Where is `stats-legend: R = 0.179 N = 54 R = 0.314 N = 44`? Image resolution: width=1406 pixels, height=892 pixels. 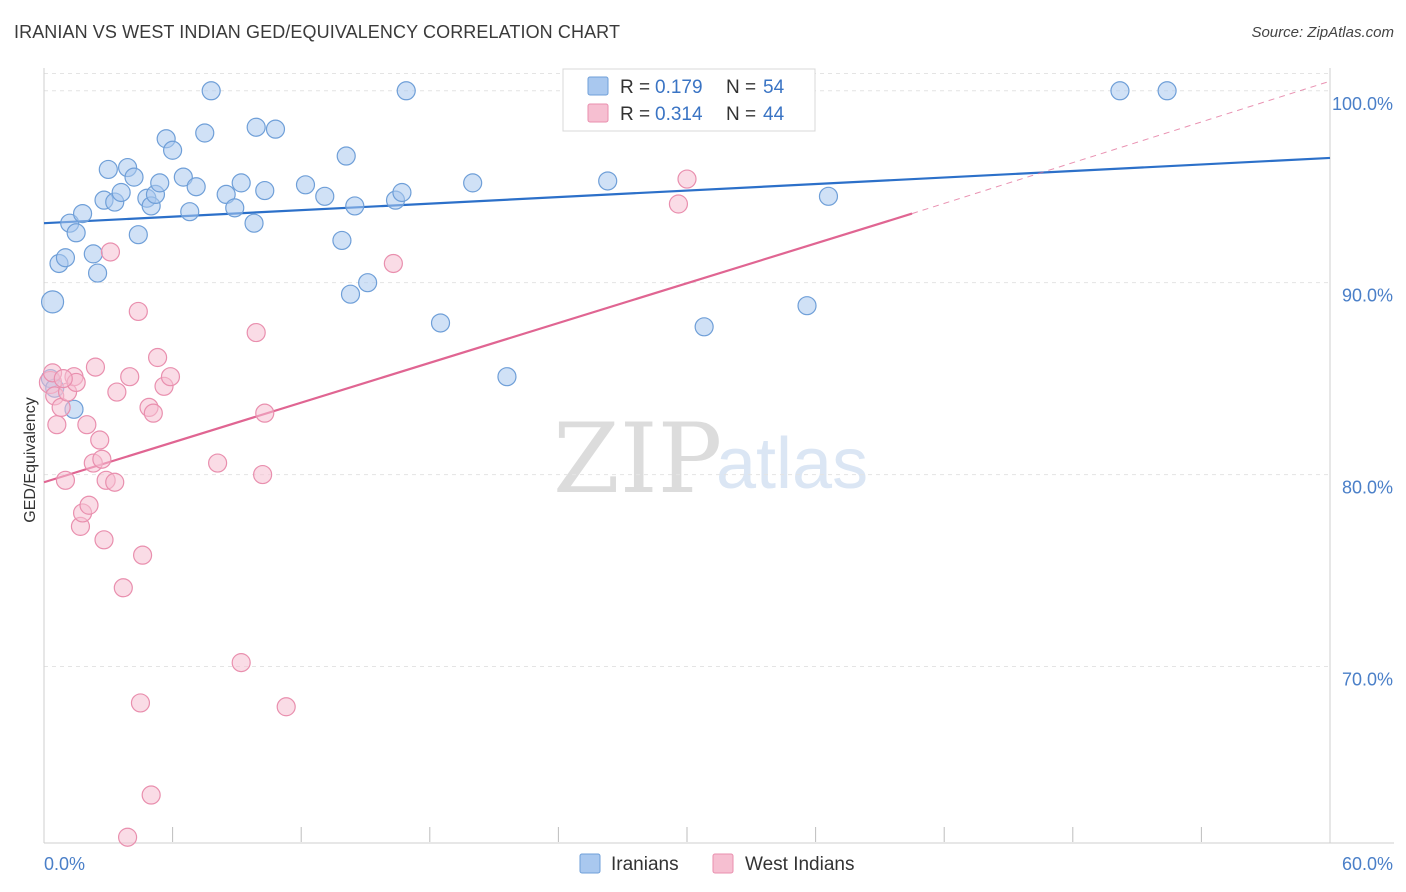 stats-legend: R = 0.179 N = 54 R = 0.314 N = 44 is located at coordinates (689, 100).